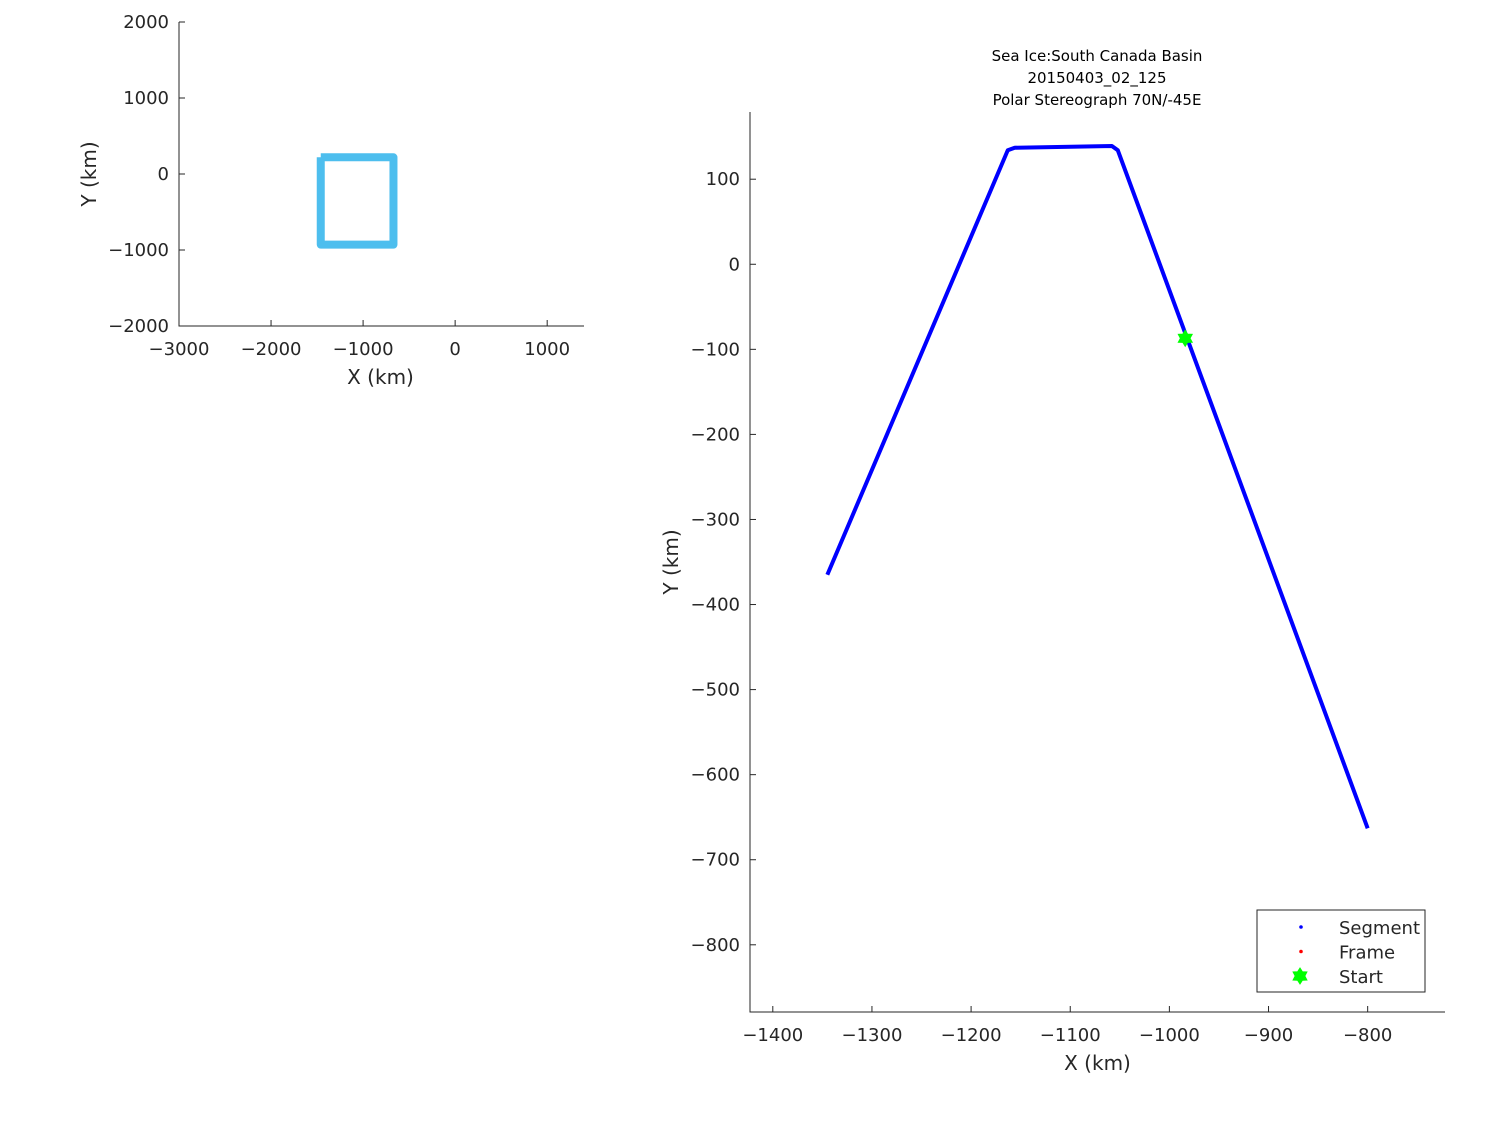 The height and width of the screenshot is (1125, 1500). What do you see at coordinates (1185, 338) in the screenshot?
I see `start-marker` at bounding box center [1185, 338].